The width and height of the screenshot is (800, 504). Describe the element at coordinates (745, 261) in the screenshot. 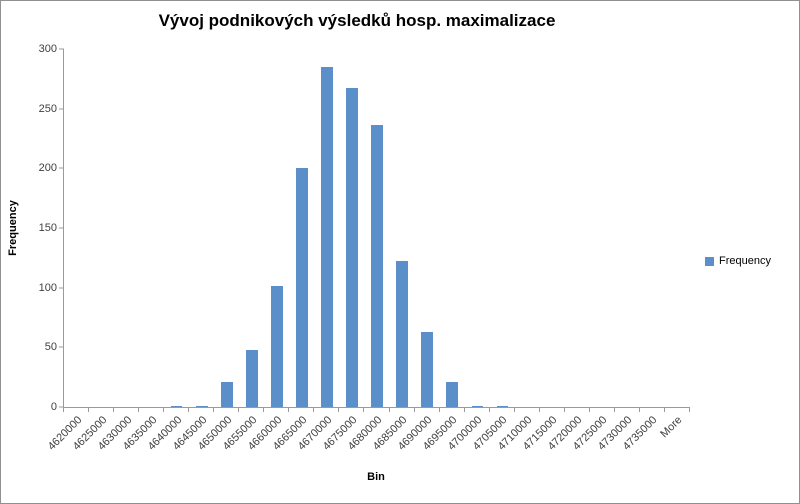

I see `legend-label: Frequency` at that location.